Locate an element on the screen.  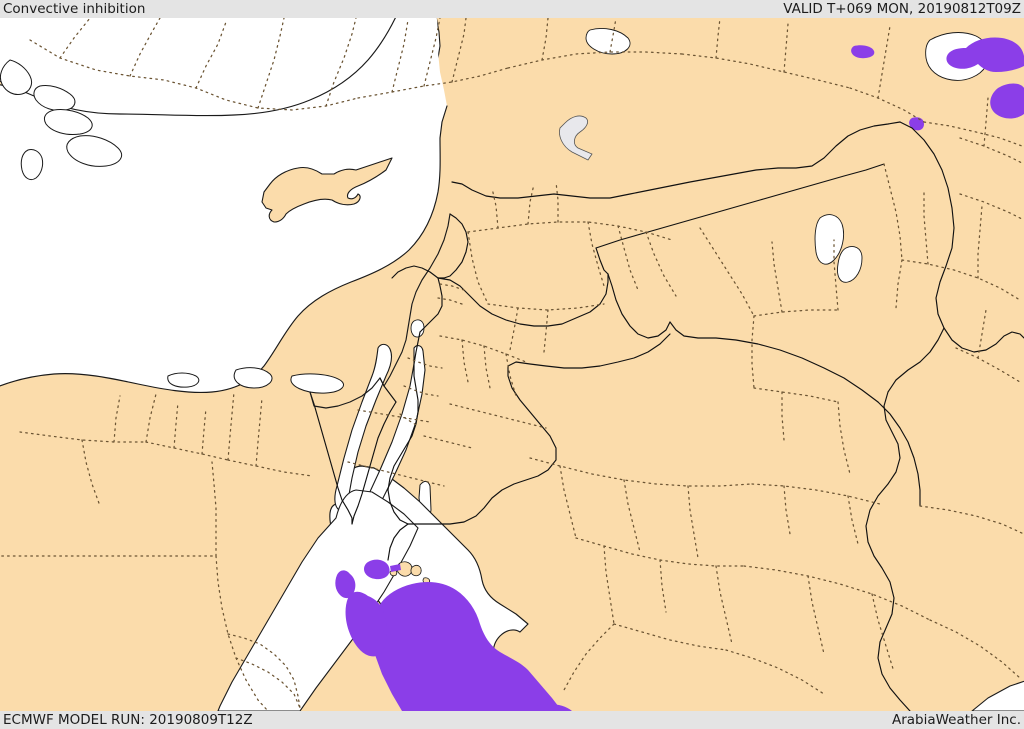
cyprus-island is located at coordinates (327, 190).